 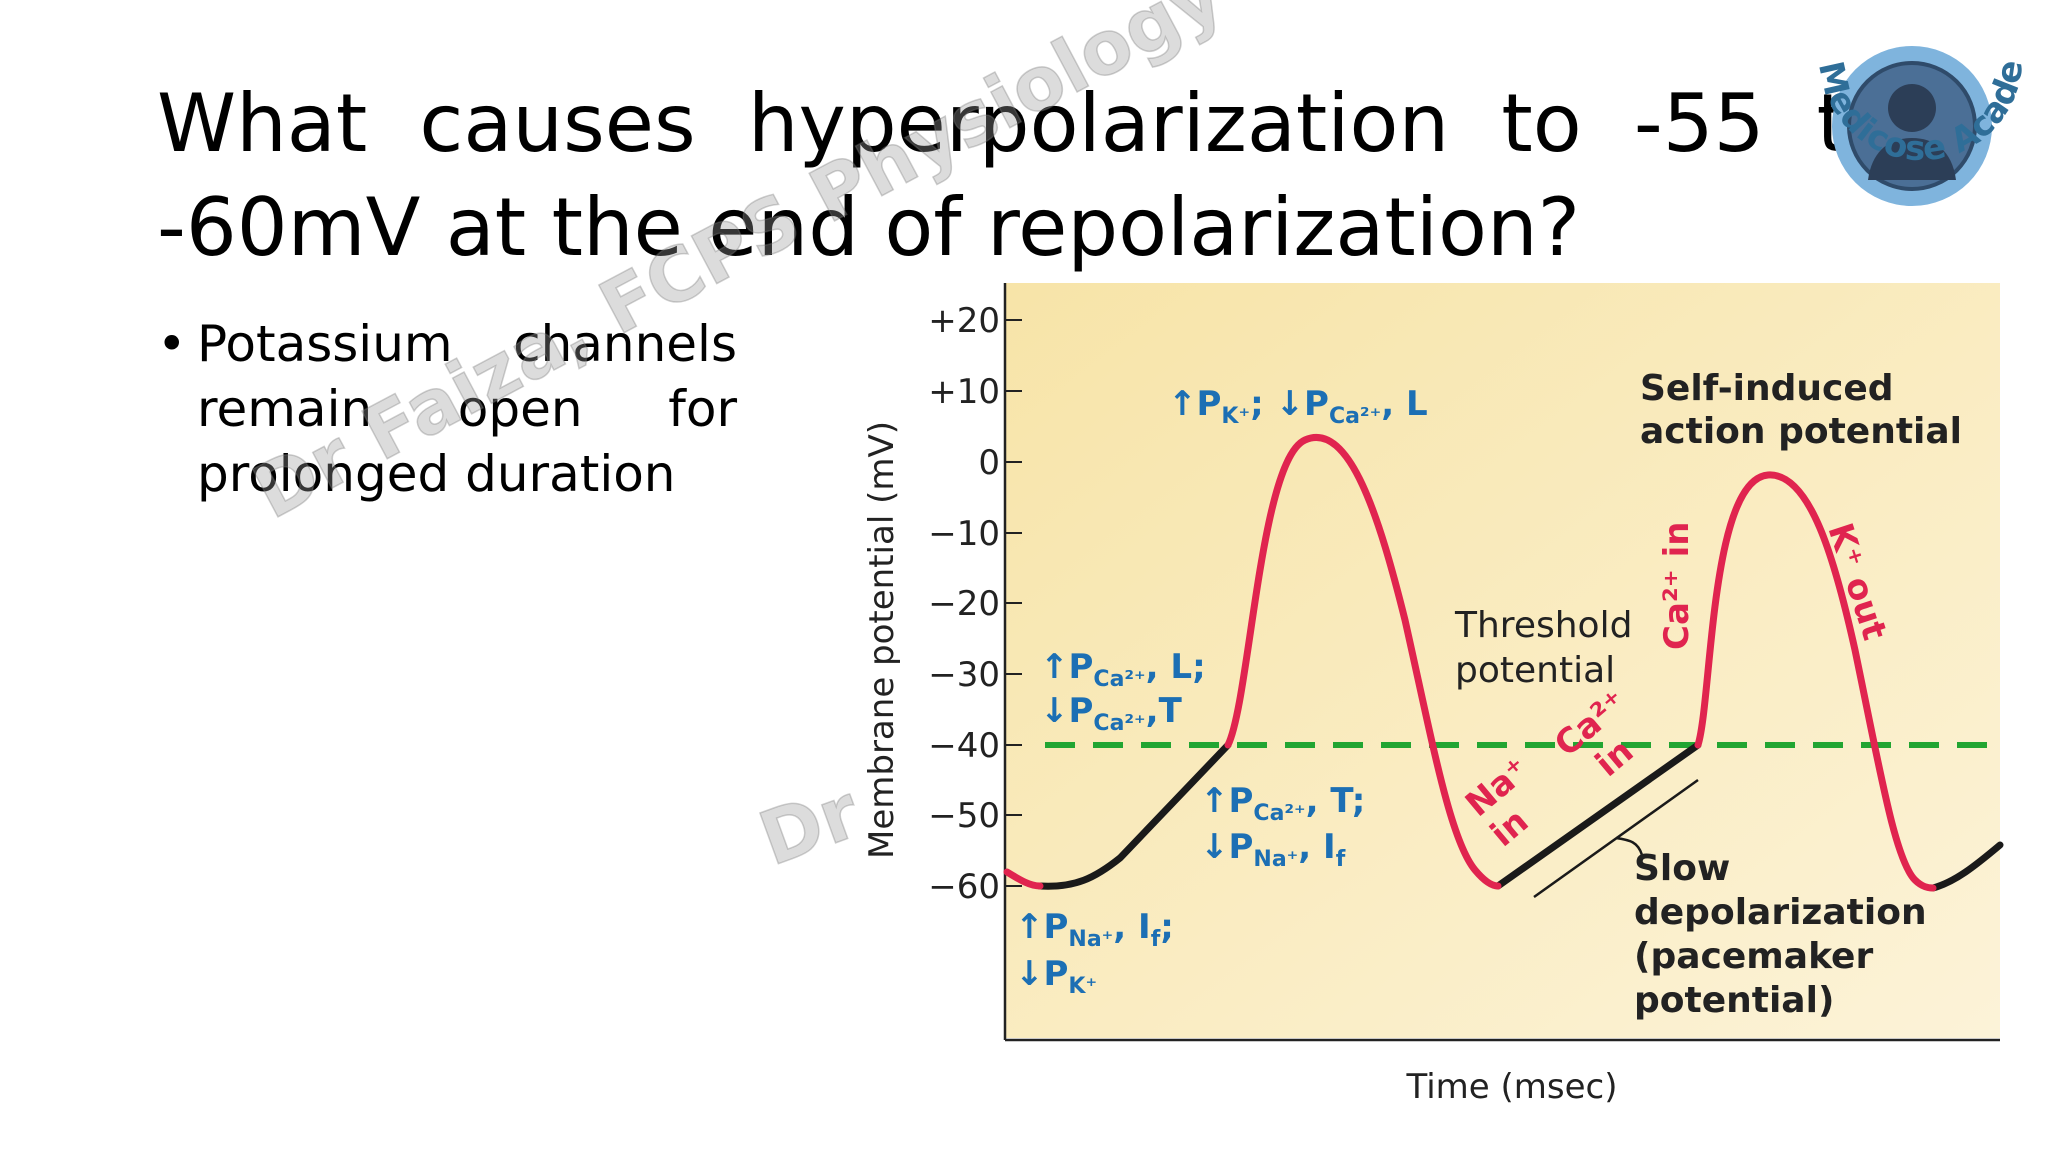 I want to click on annotation-left-a1: ↑PCa²⁺, L;, so click(x=1123, y=669).